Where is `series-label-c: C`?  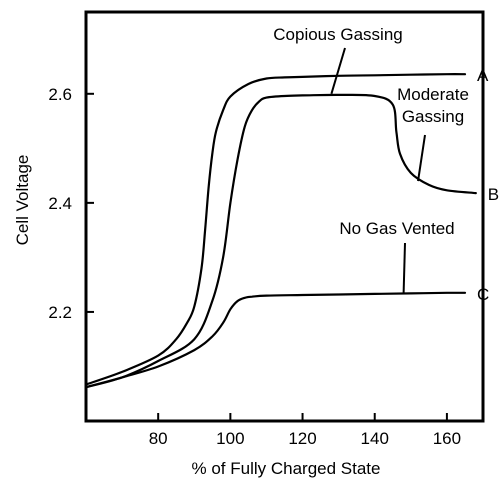 series-label-c: C is located at coordinates (483, 294).